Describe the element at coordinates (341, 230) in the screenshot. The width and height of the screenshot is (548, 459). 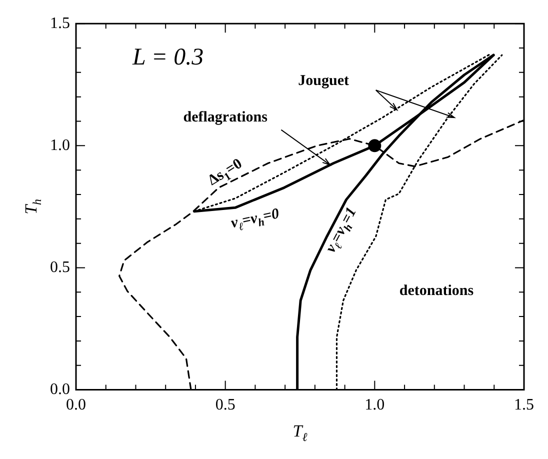
I see `annotation: vℓ=vh=1` at that location.